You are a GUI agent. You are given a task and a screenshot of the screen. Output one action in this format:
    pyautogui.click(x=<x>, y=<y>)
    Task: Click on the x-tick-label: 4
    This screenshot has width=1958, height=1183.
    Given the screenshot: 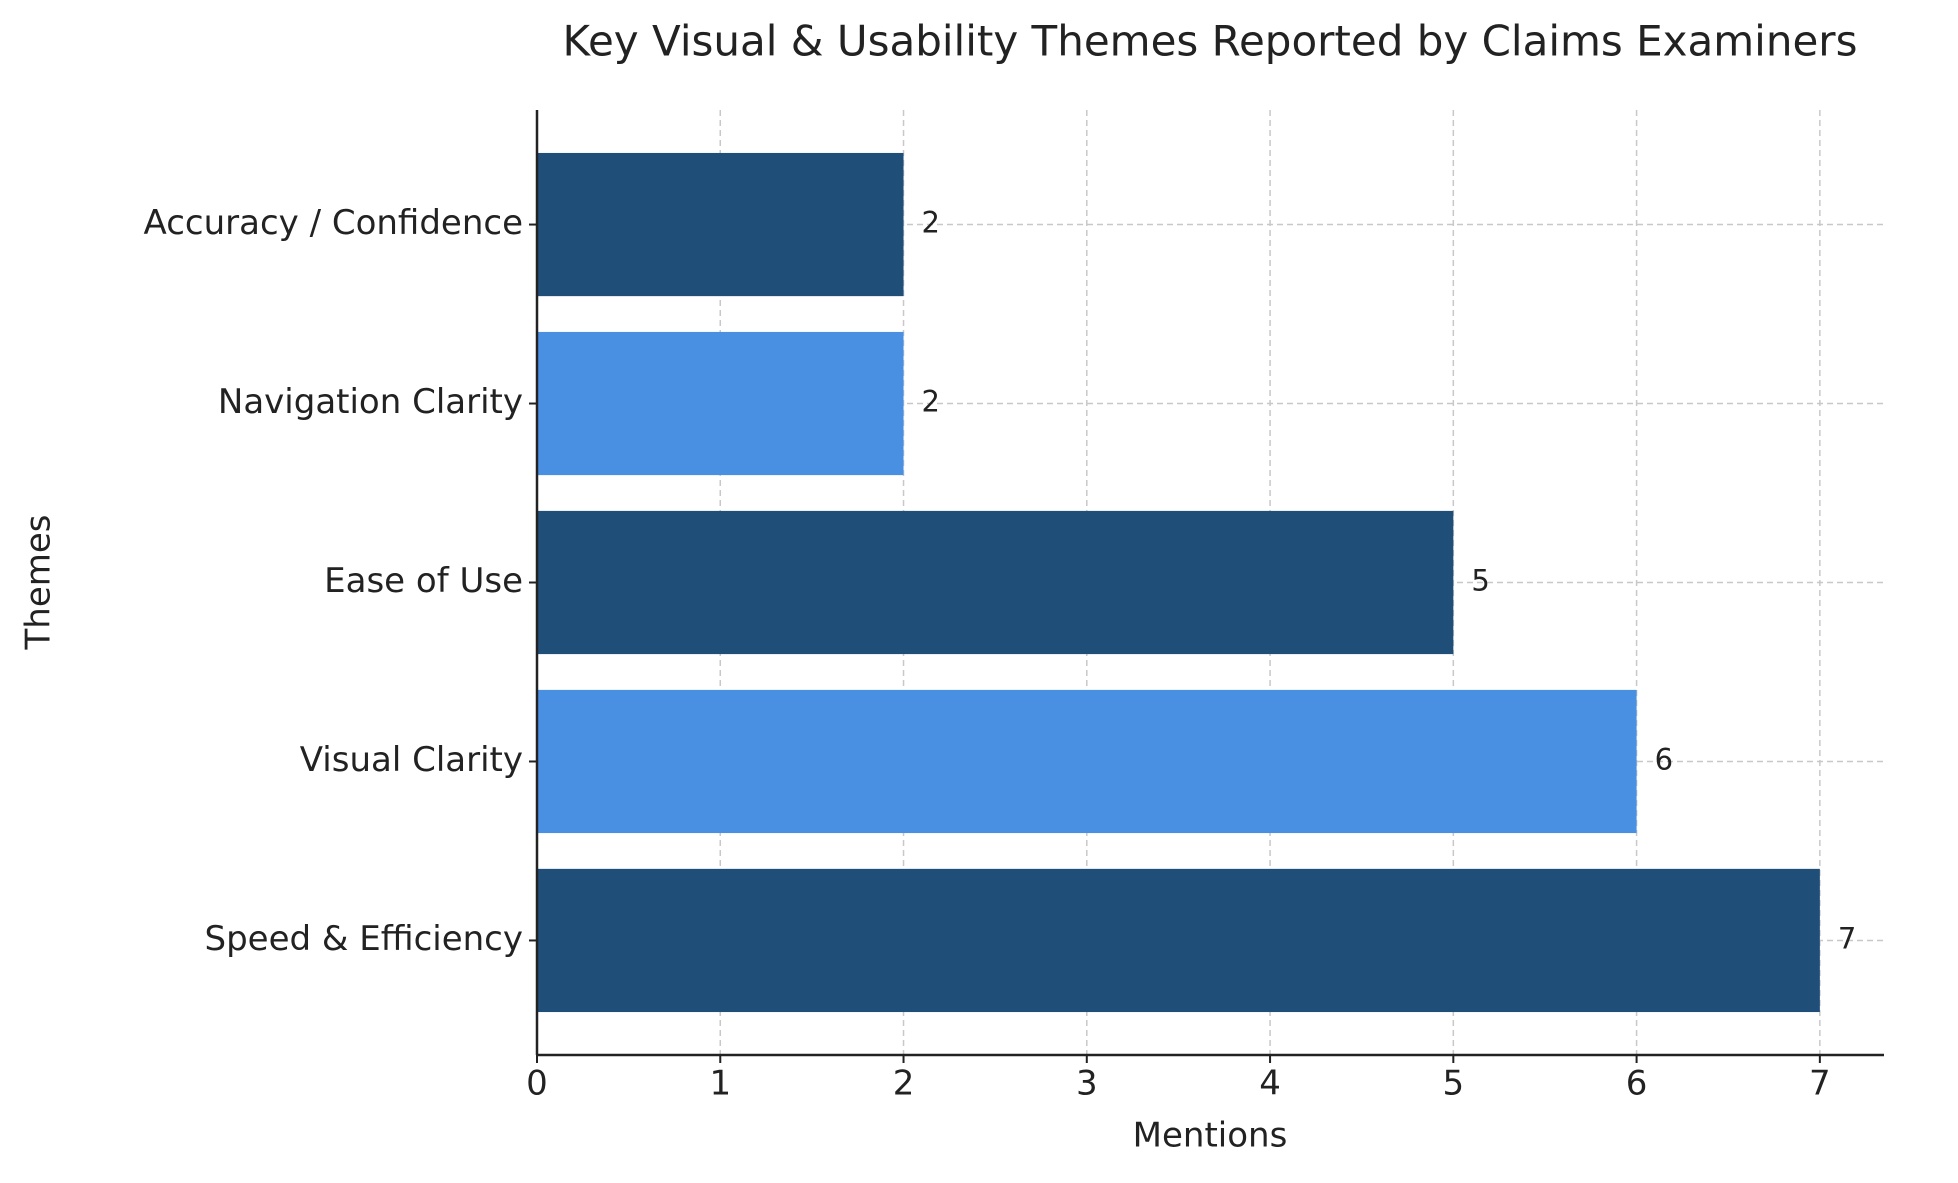 What is the action you would take?
    pyautogui.click(x=1270, y=1084)
    